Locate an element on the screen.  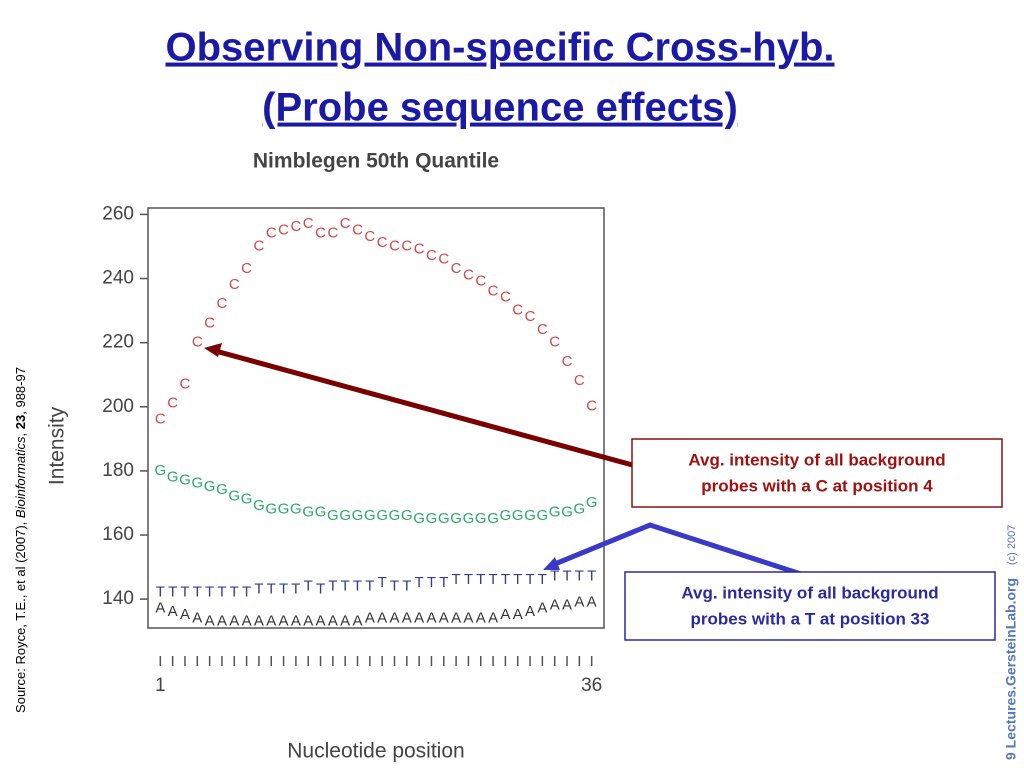
footer-copyright: (c) 2007 is located at coordinates (1012, 545).